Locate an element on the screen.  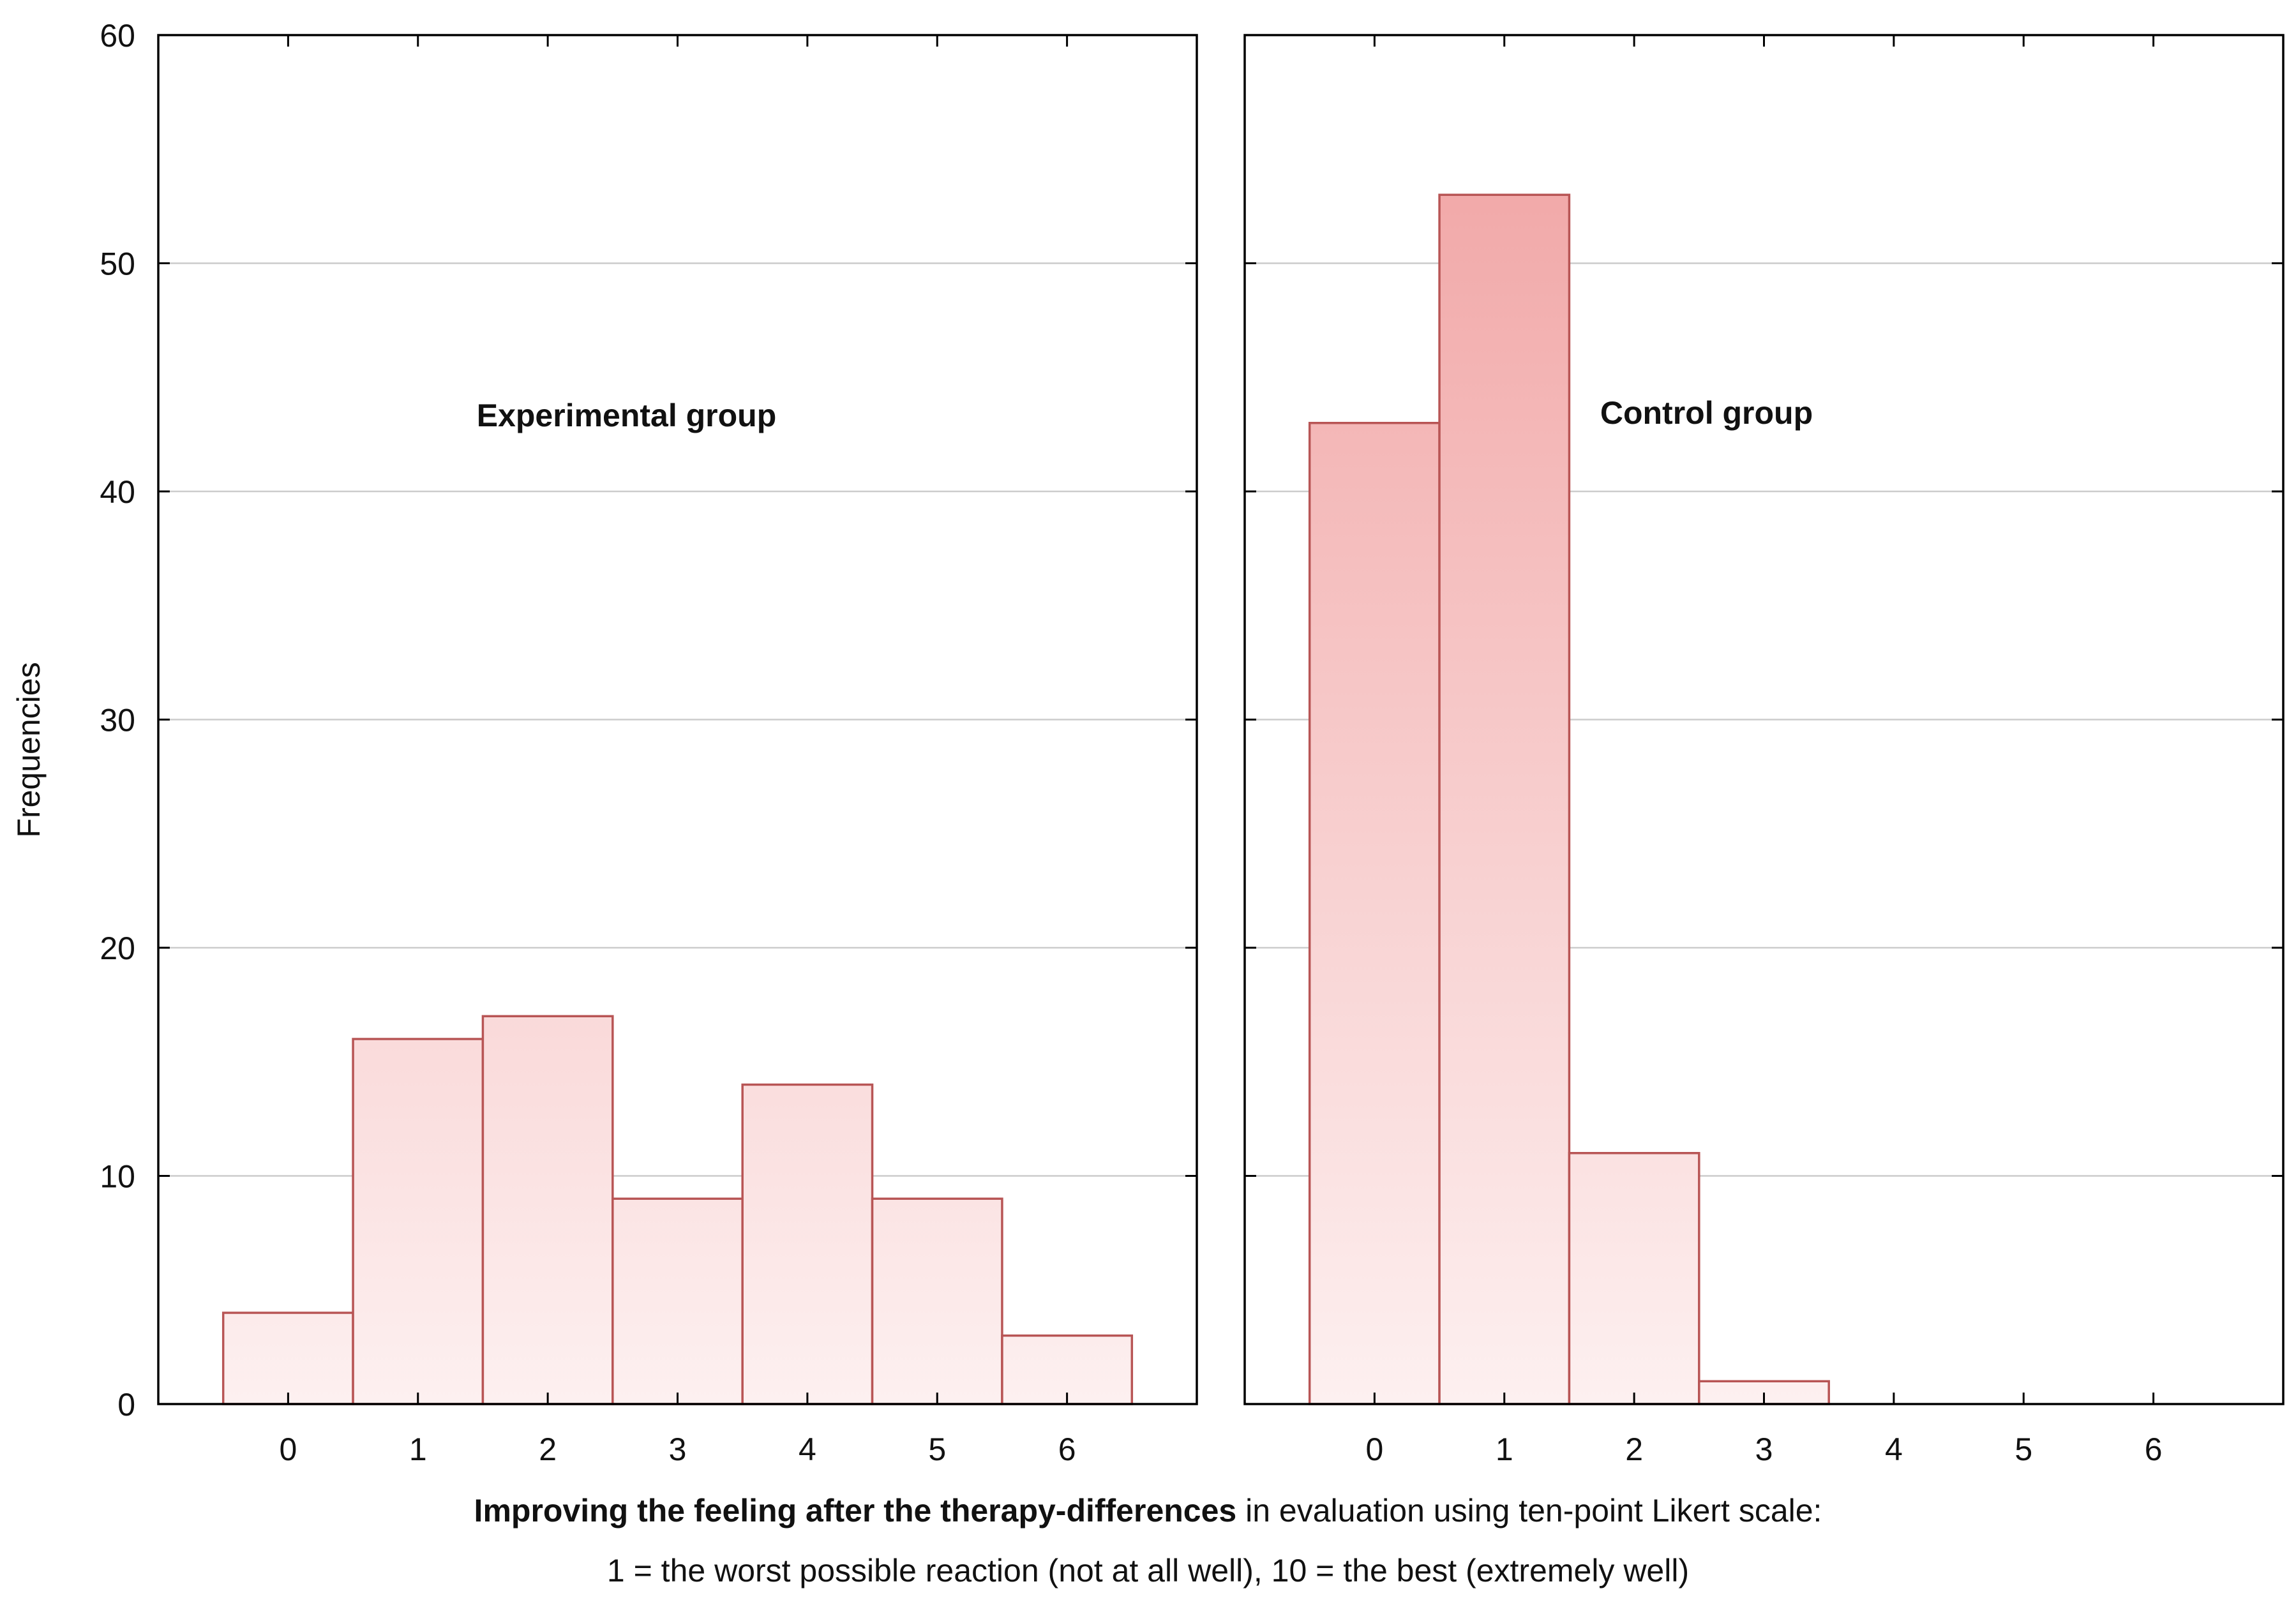
y-tick-label: 50 is located at coordinates (118, 264).